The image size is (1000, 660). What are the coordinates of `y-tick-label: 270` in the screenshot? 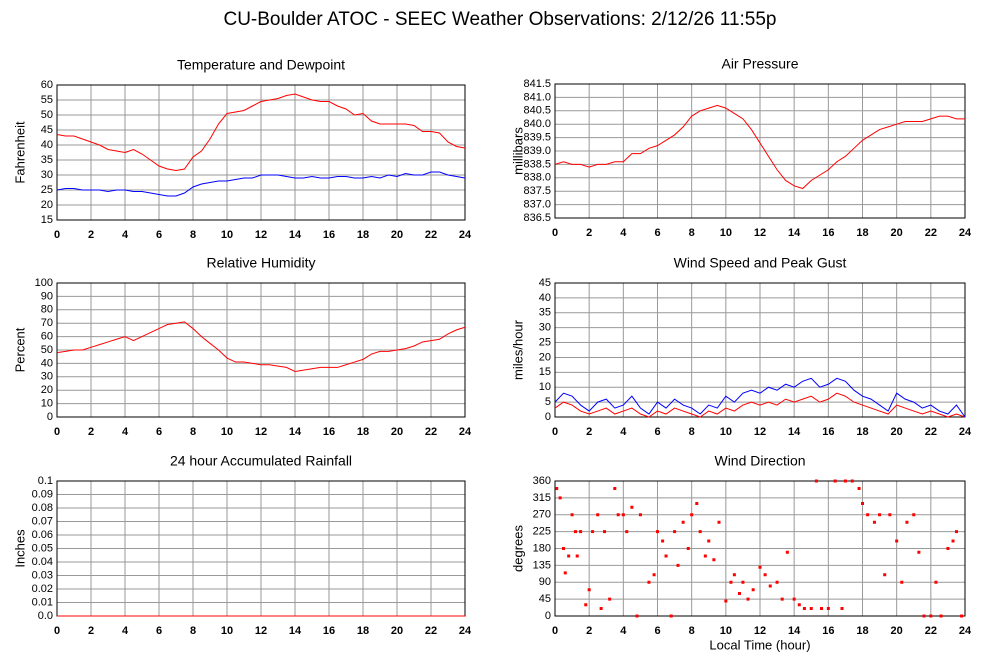 It's located at (542, 515).